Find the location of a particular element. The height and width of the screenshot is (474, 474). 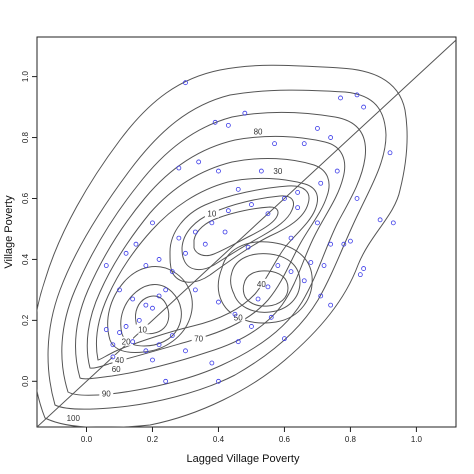

x-tick-label: 0.4 is located at coordinates (219, 439).